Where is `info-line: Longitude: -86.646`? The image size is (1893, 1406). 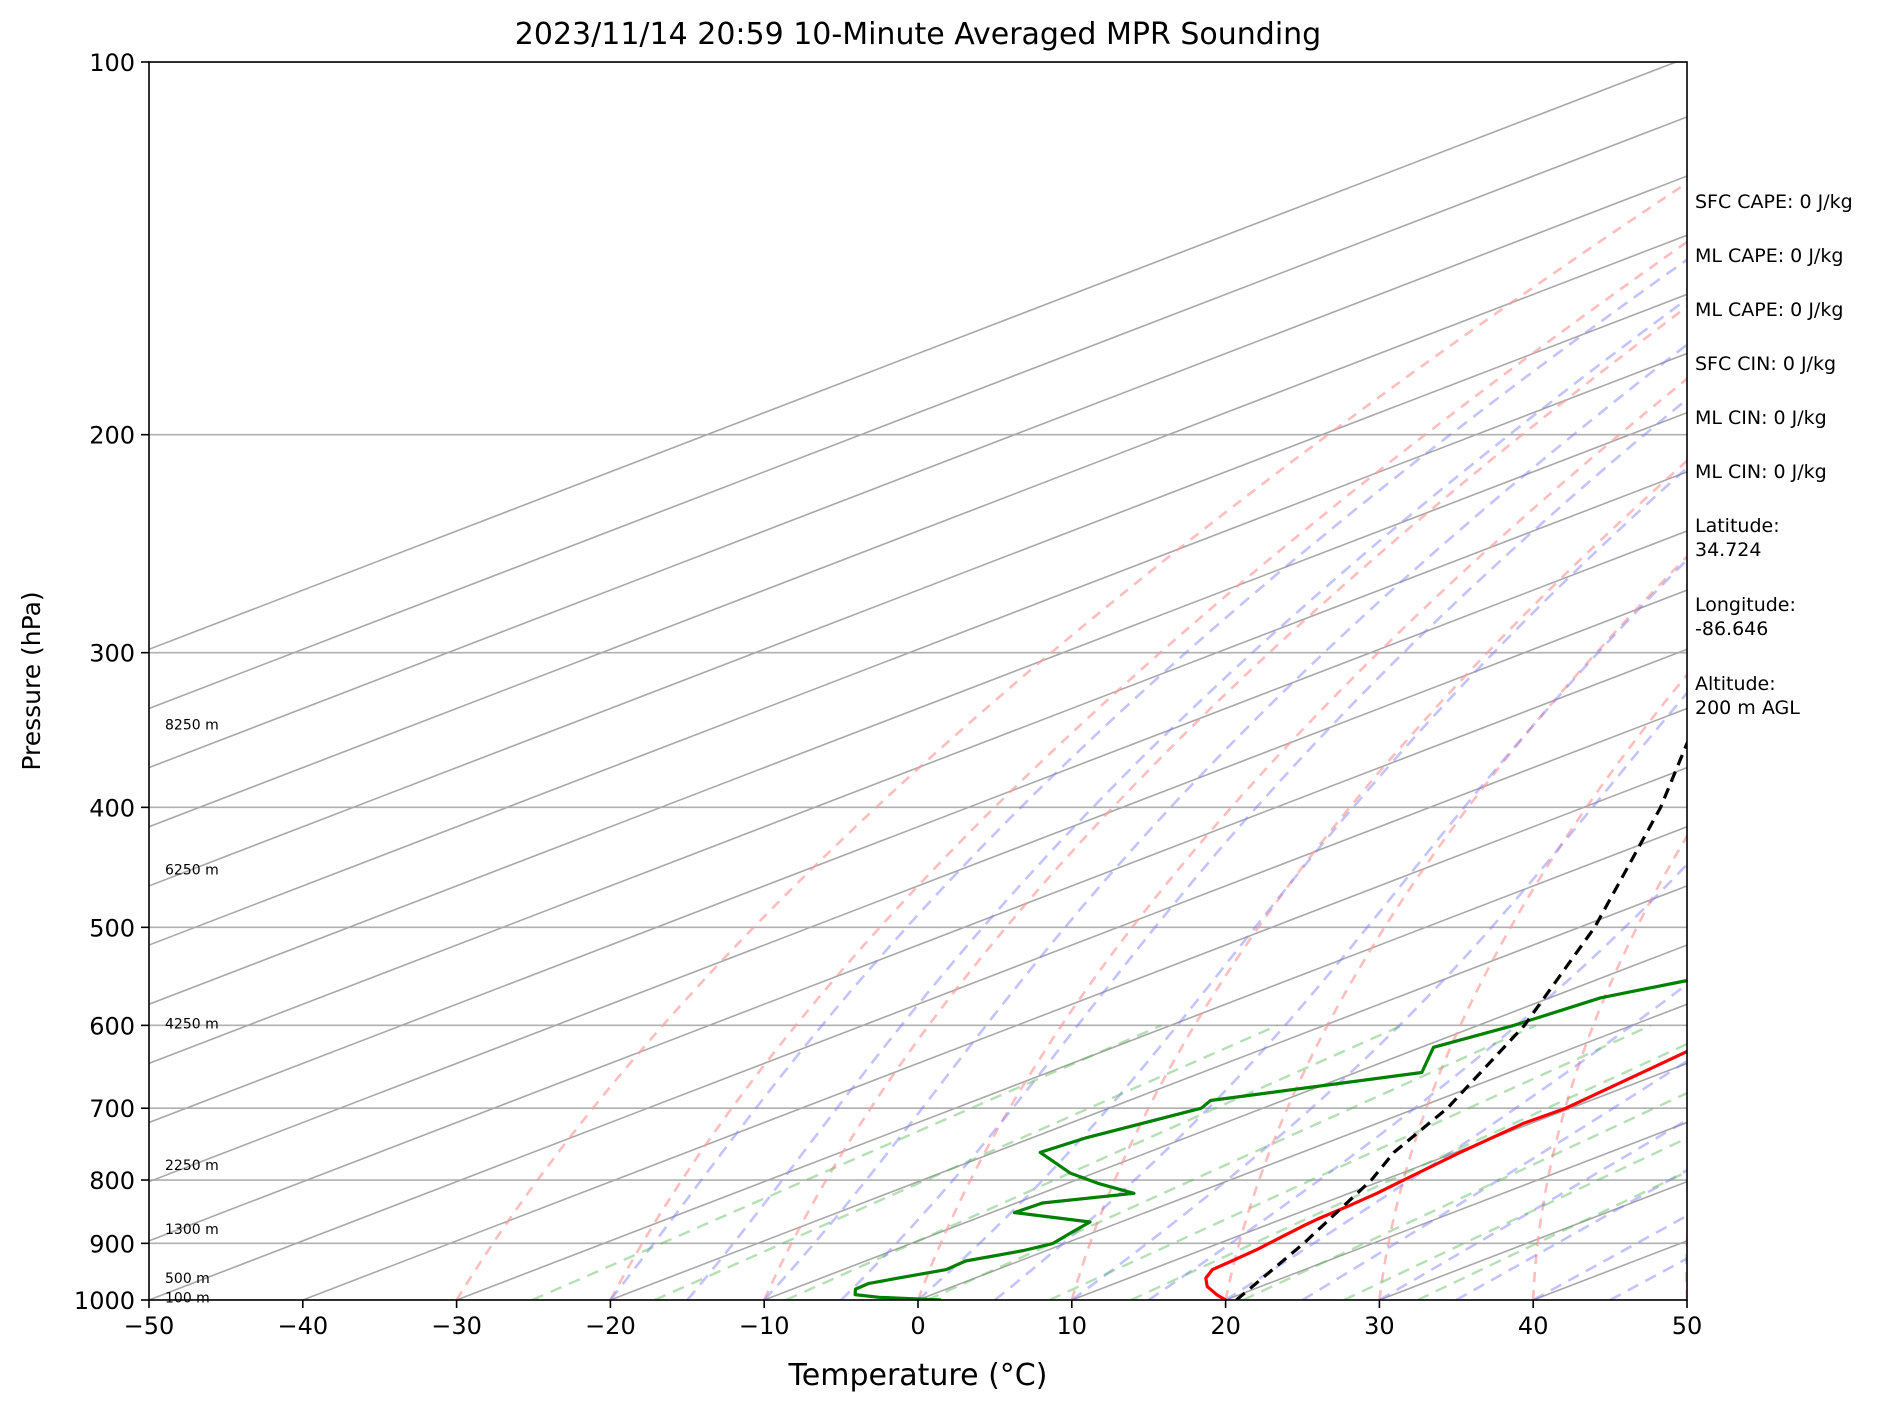 info-line: Longitude: -86.646 is located at coordinates (1745, 617).